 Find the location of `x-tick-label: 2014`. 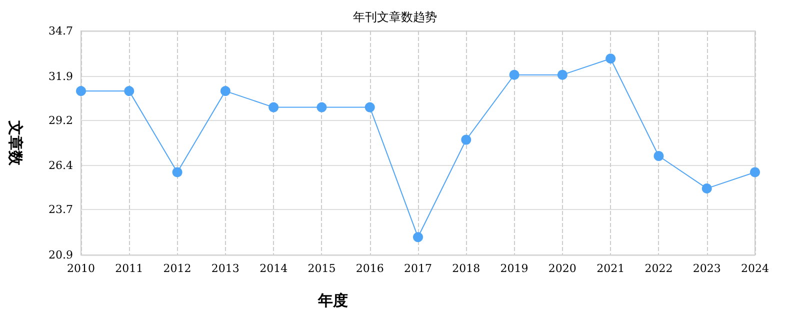

x-tick-label: 2014 is located at coordinates (274, 268).